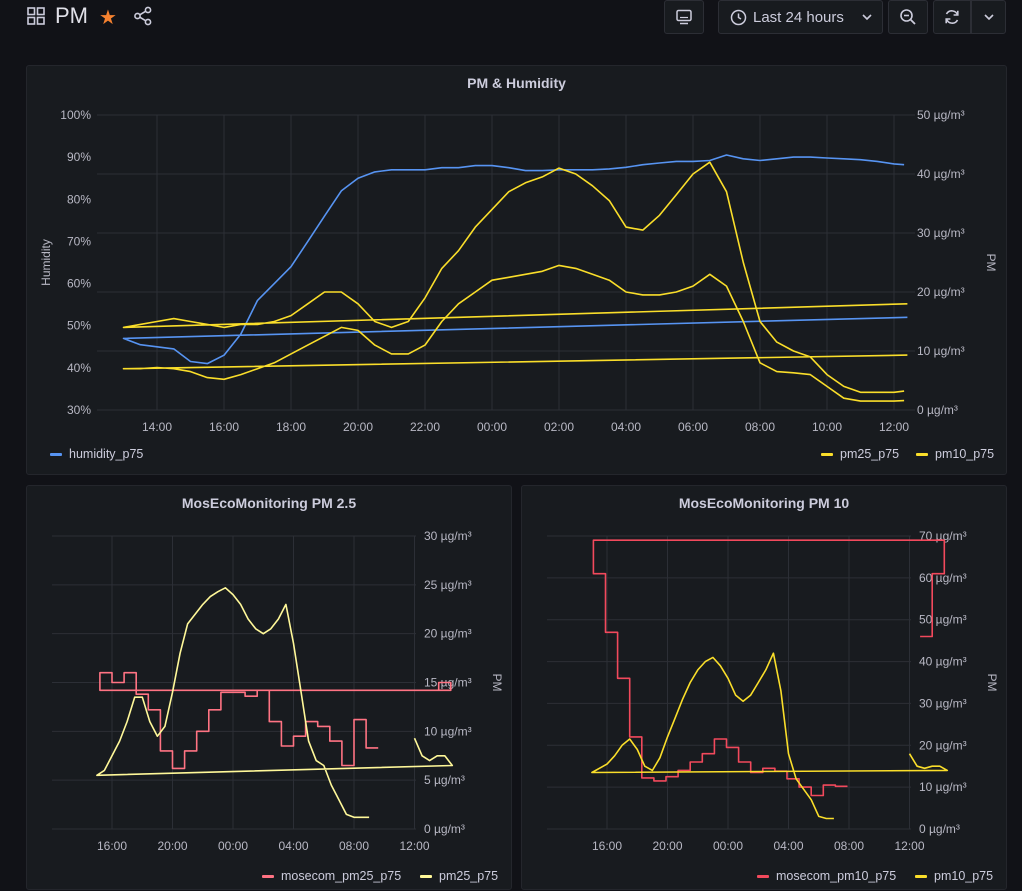 The height and width of the screenshot is (891, 1022). Describe the element at coordinates (511, 28) in the screenshot. I see `dashboard-header: PM ★ Last 24 hours` at that location.